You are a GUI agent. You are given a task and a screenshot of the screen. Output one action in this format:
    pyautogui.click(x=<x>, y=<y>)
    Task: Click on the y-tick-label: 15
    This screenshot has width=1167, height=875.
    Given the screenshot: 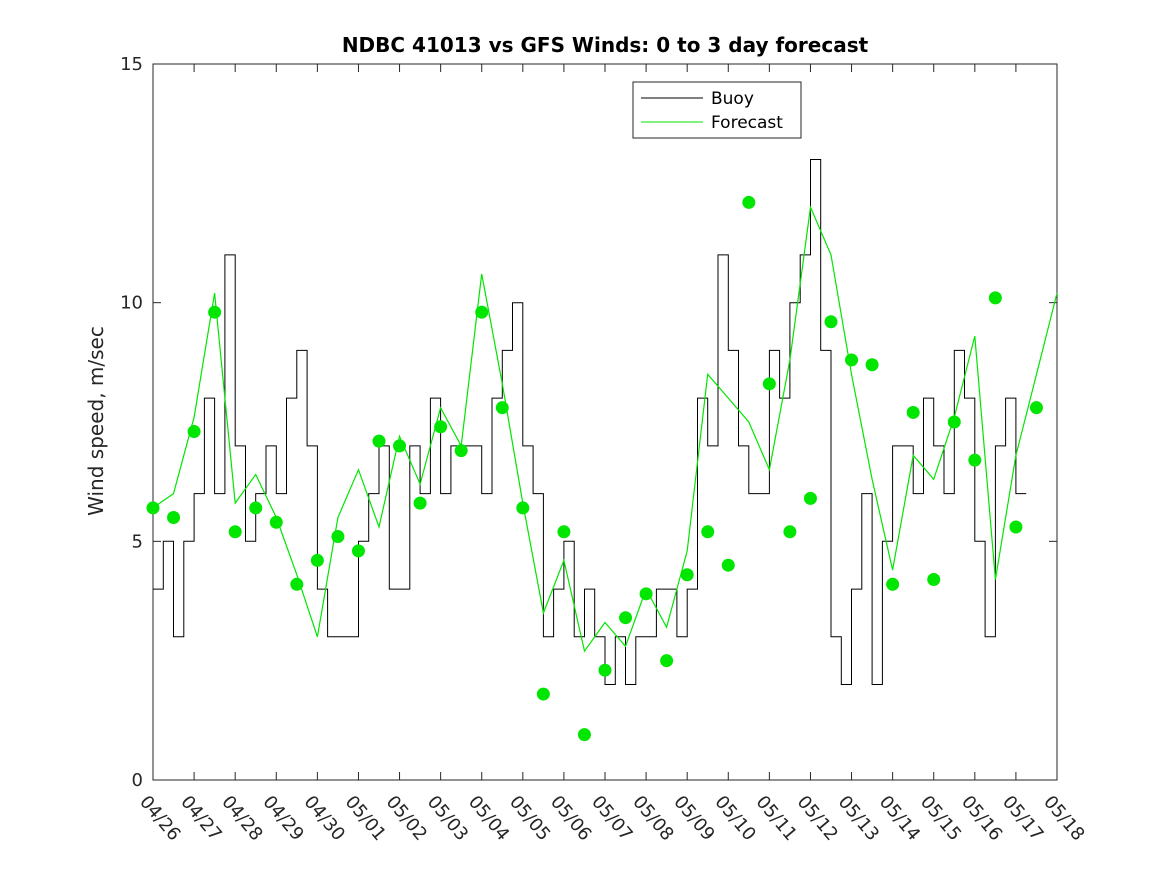 What is the action you would take?
    pyautogui.click(x=131, y=64)
    